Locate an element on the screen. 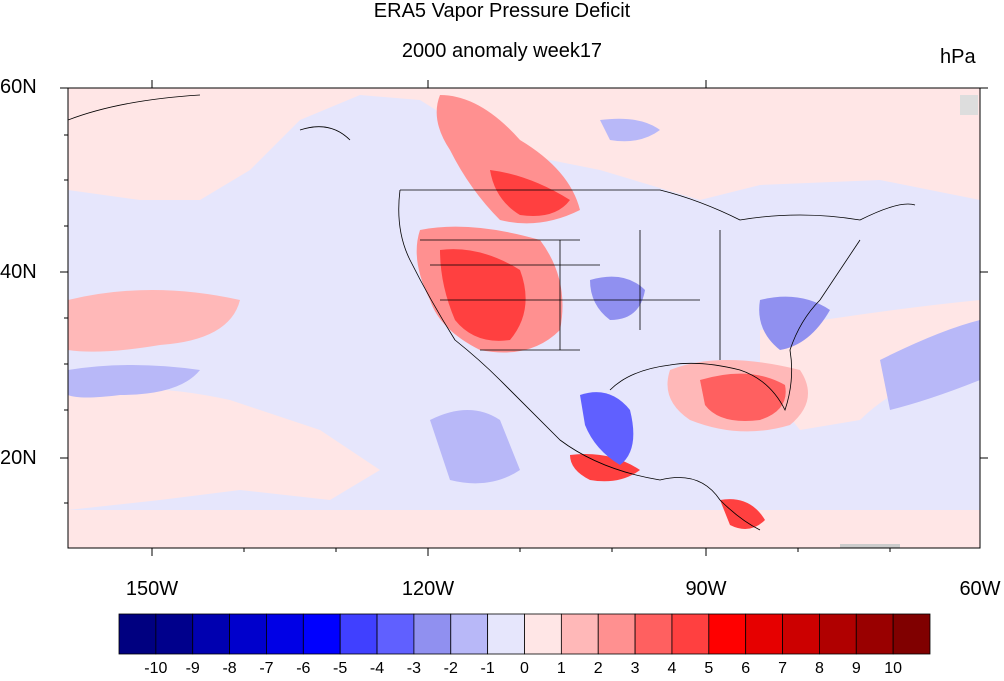  colorbar-label: -8 is located at coordinates (229, 668).